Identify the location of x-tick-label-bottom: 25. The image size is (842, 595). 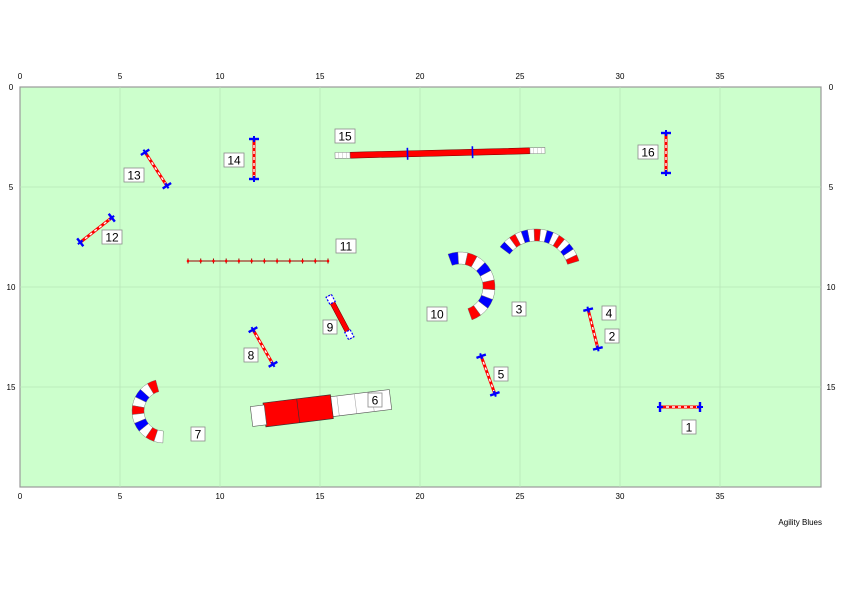
(520, 496).